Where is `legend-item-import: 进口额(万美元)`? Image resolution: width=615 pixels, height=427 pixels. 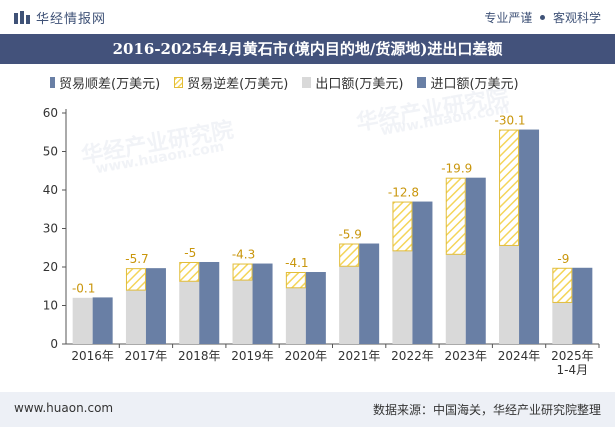
legend-item-import: 进口额(万美元) is located at coordinates (468, 82).